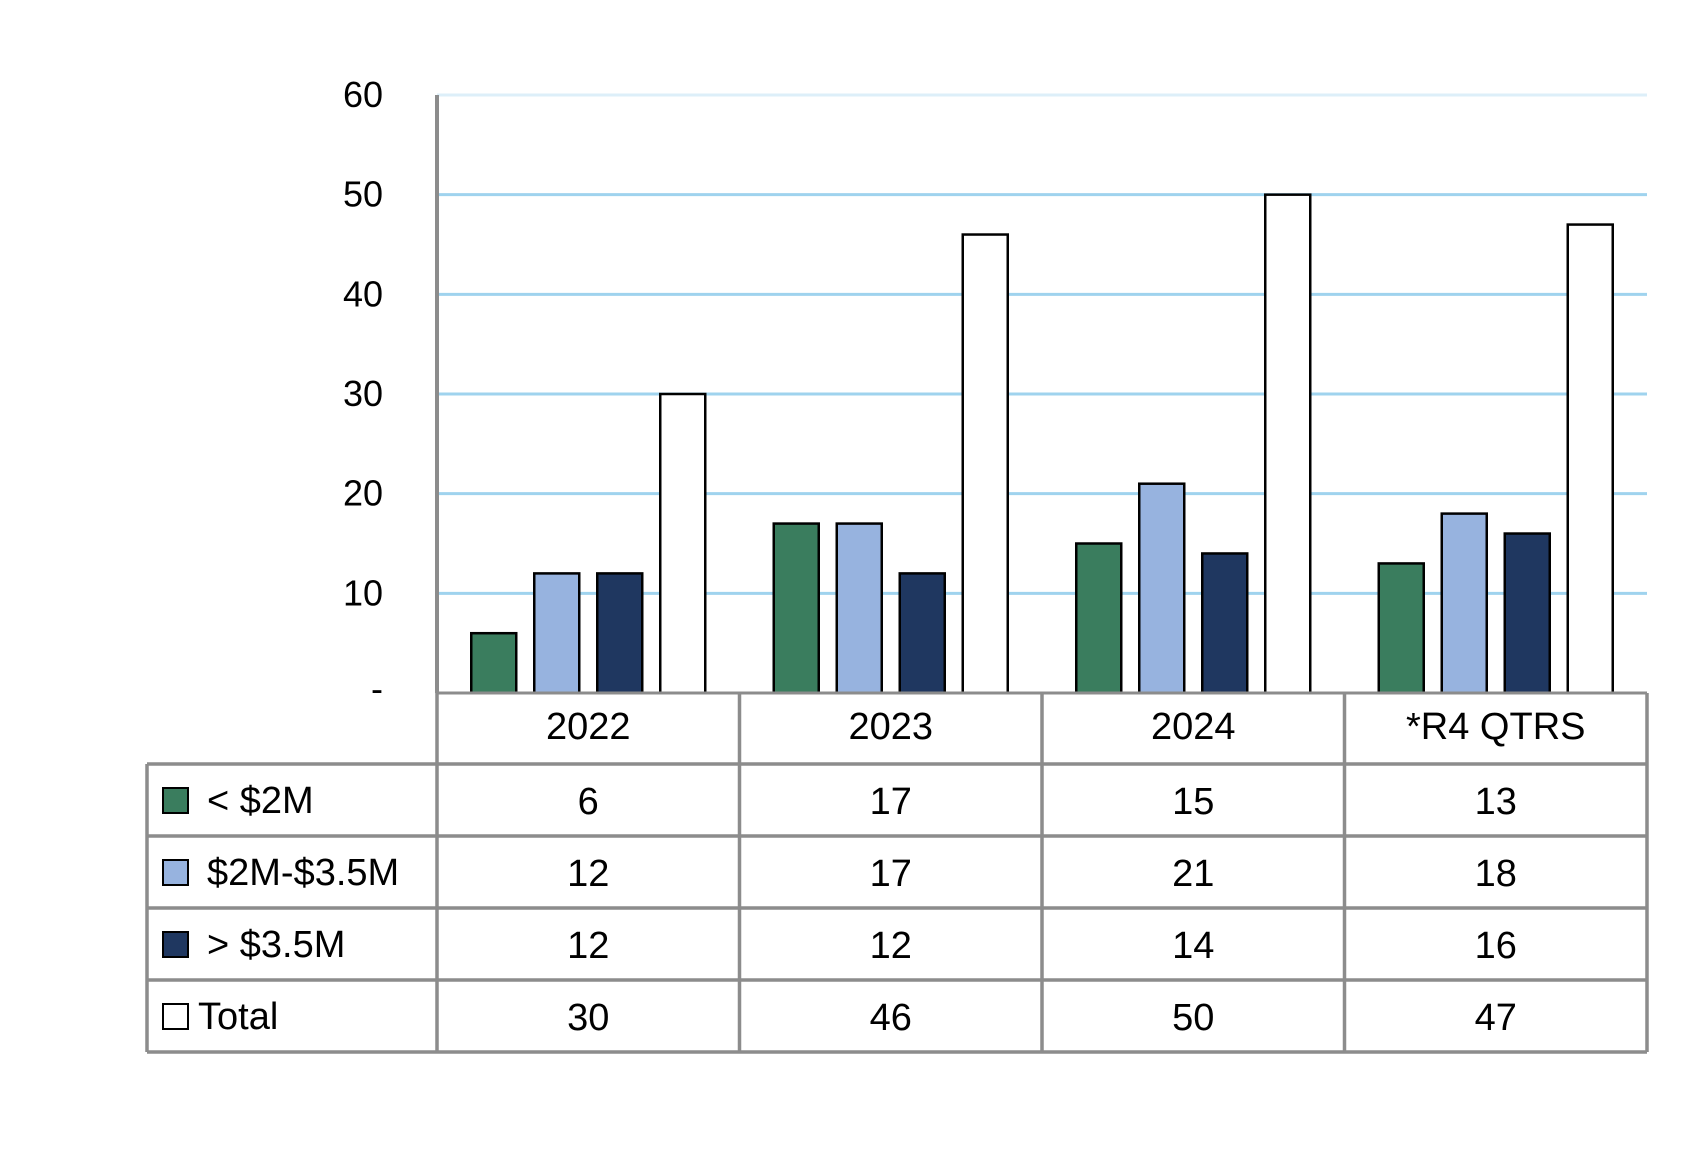 The image size is (1699, 1160). What do you see at coordinates (1495, 727) in the screenshot?
I see `x-category-label: *R4 QTRS` at bounding box center [1495, 727].